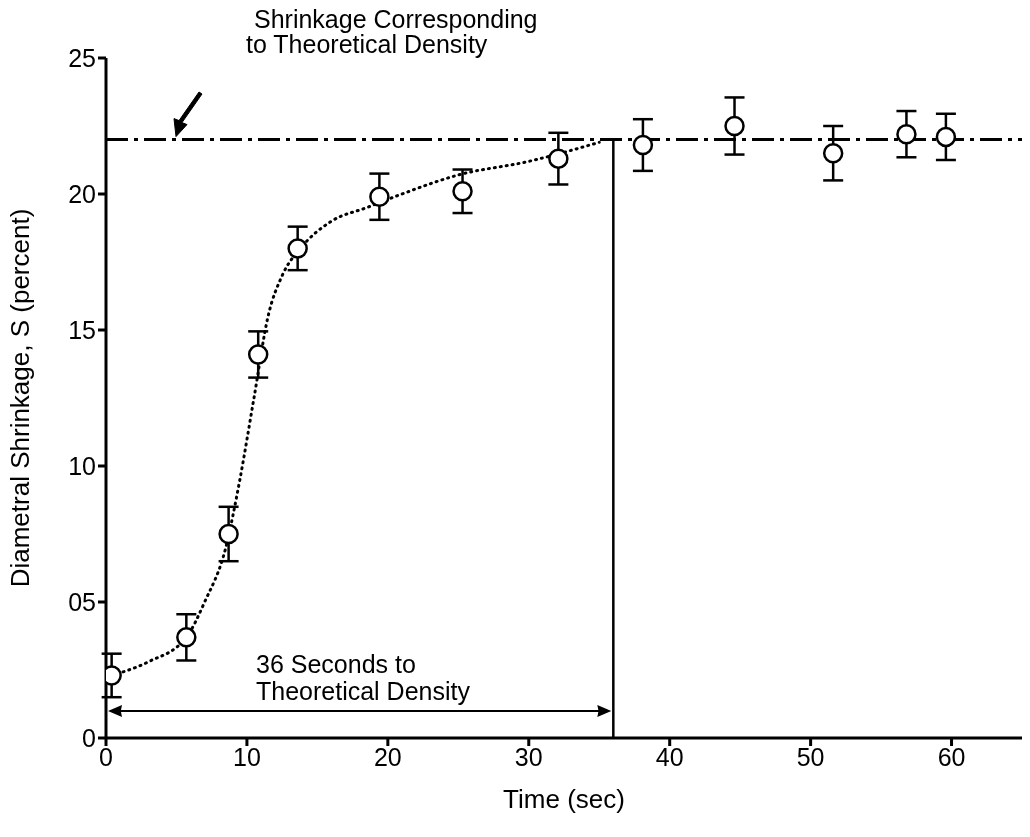  I want to click on y-tick-label: 20, so click(82, 193).